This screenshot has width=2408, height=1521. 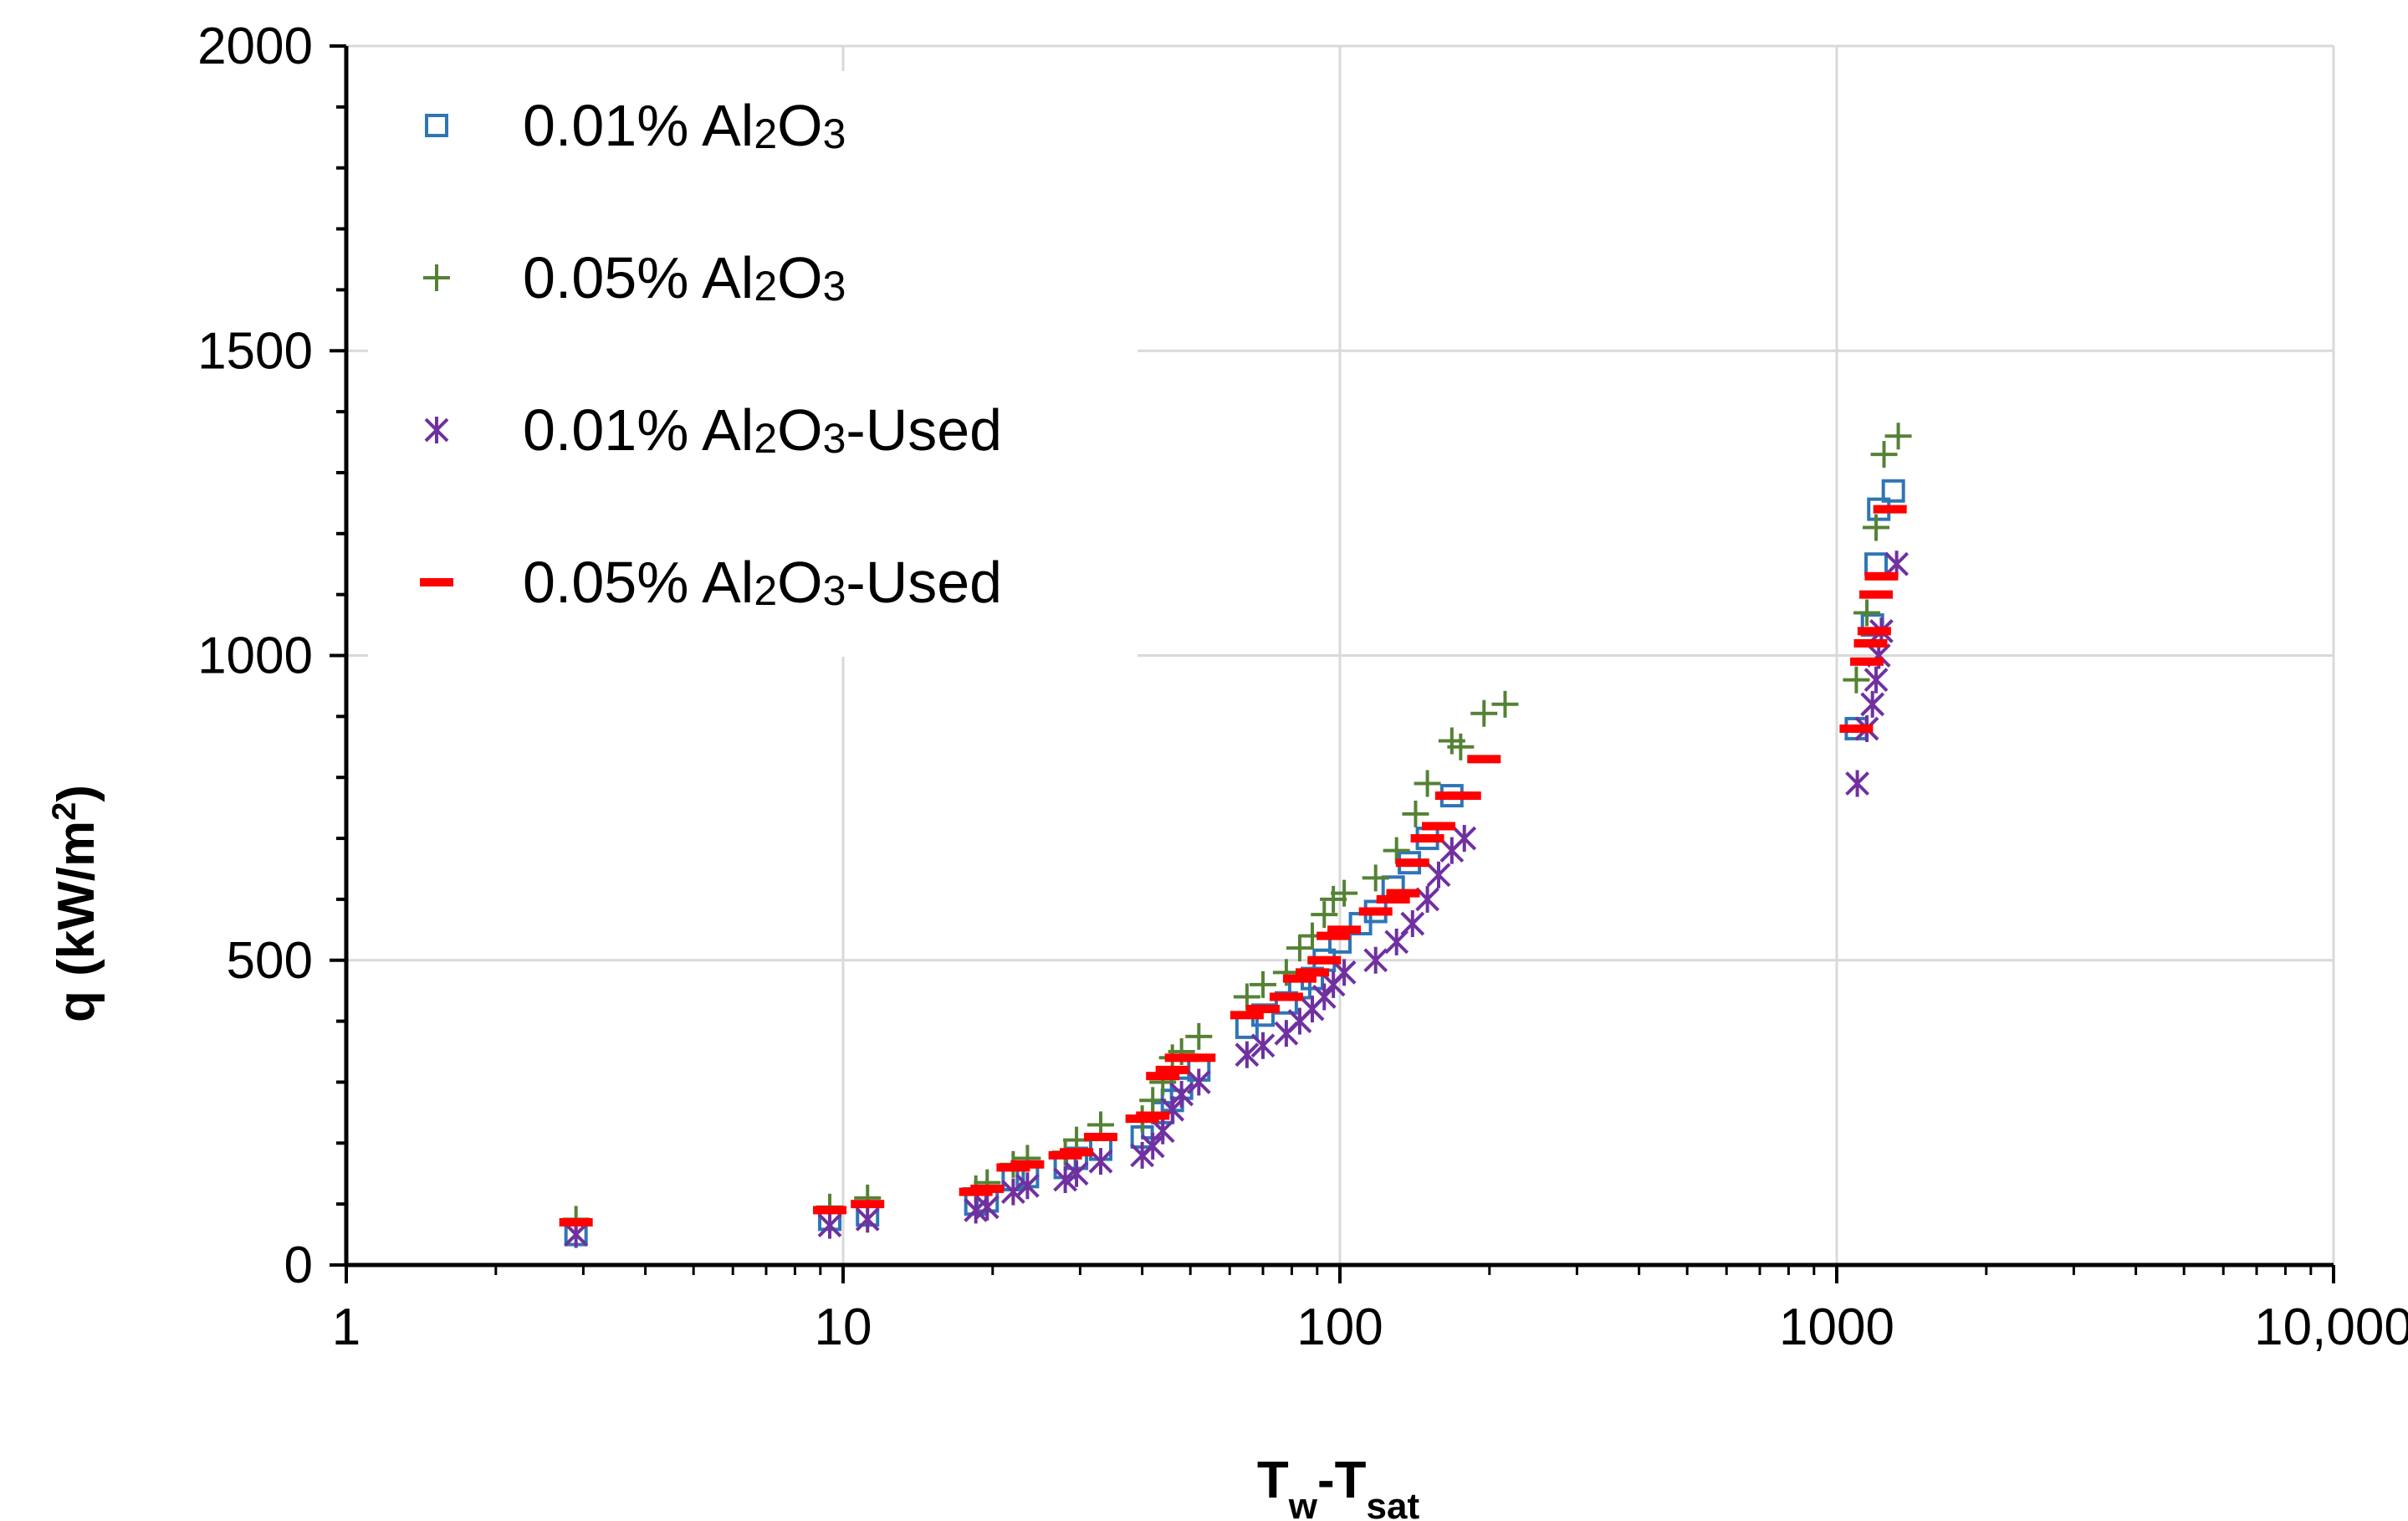 What do you see at coordinates (270, 961) in the screenshot?
I see `y-tick-label: 500` at bounding box center [270, 961].